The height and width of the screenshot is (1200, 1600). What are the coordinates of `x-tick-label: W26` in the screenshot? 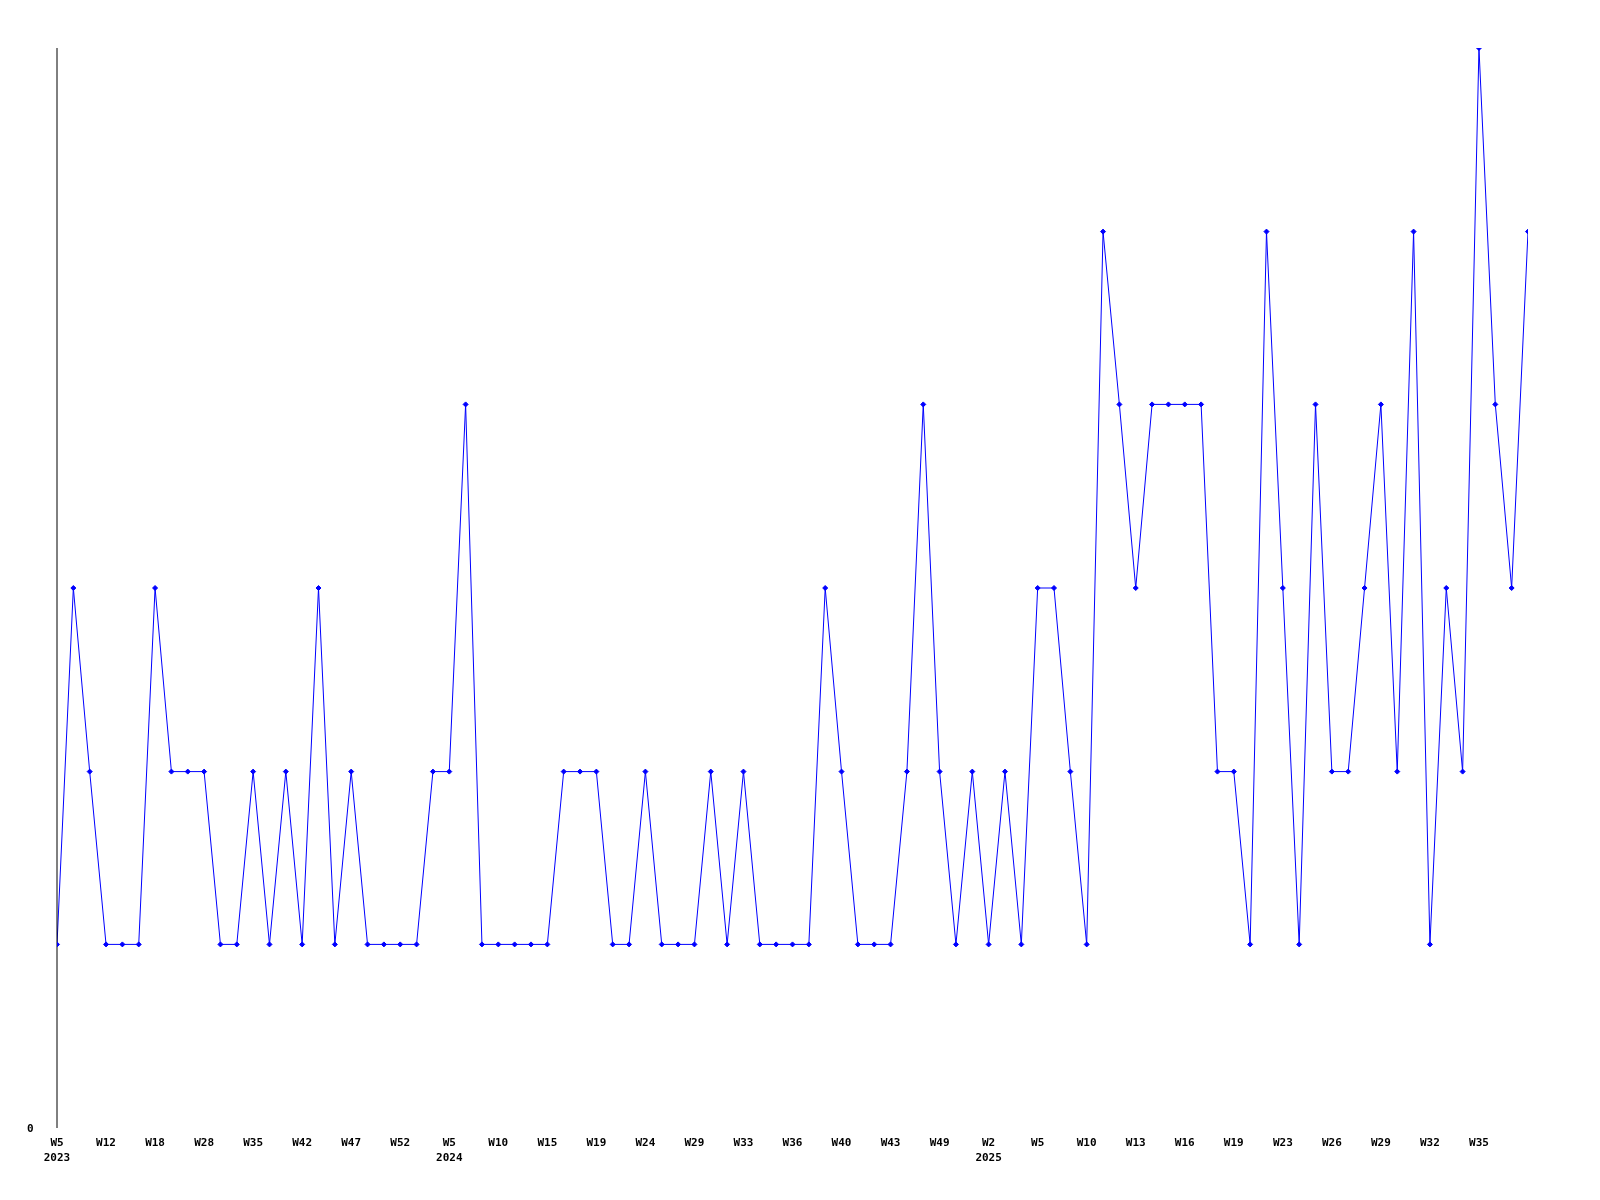 It's located at (1332, 1142).